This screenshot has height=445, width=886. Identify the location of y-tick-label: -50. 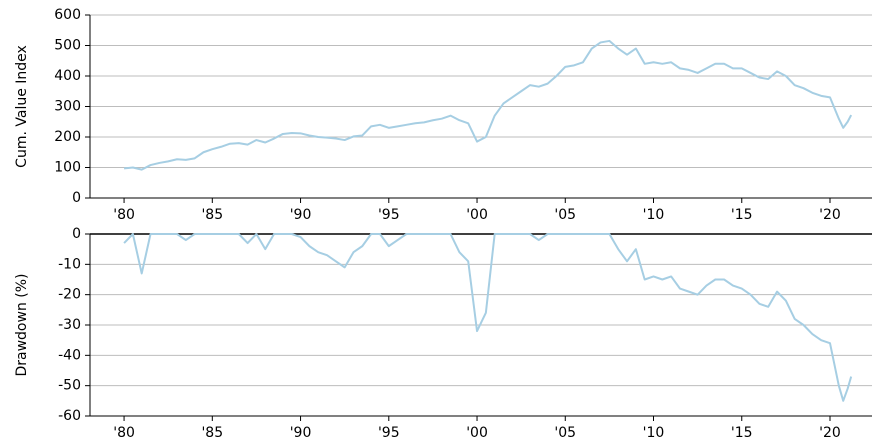
(69, 386).